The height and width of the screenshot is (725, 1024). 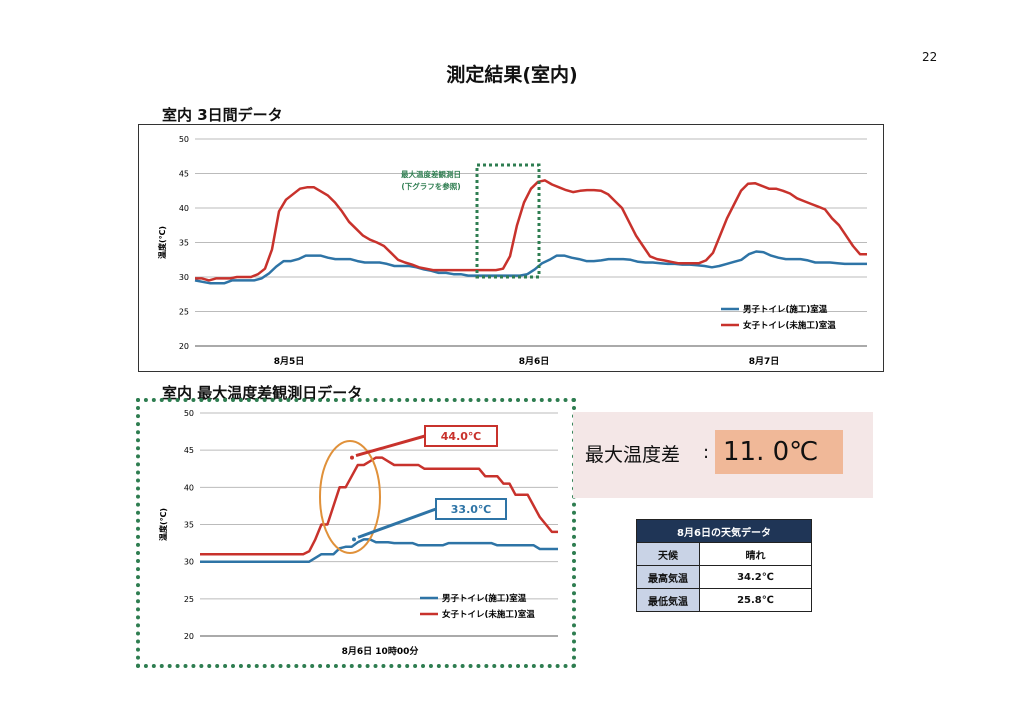 I want to click on weather-table-title: 8月6日の天気データ, so click(x=724, y=531).